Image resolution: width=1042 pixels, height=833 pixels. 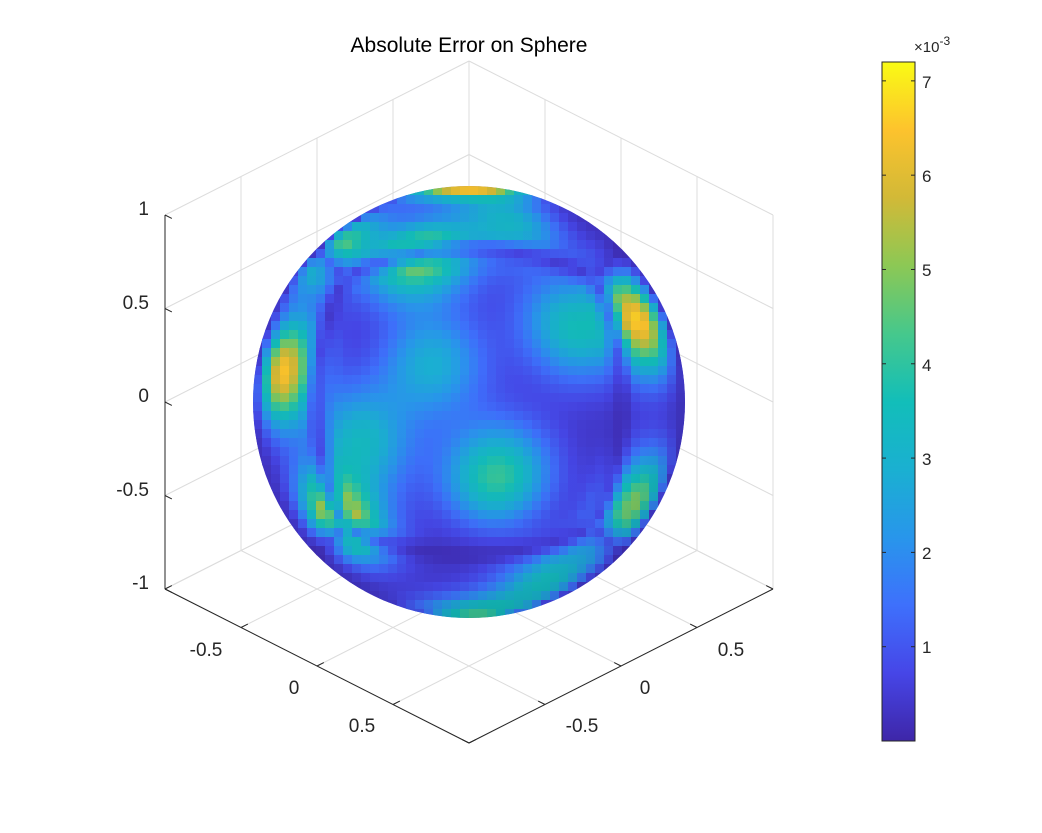 What do you see at coordinates (294, 688) in the screenshot?
I see `x-tick-label: 0` at bounding box center [294, 688].